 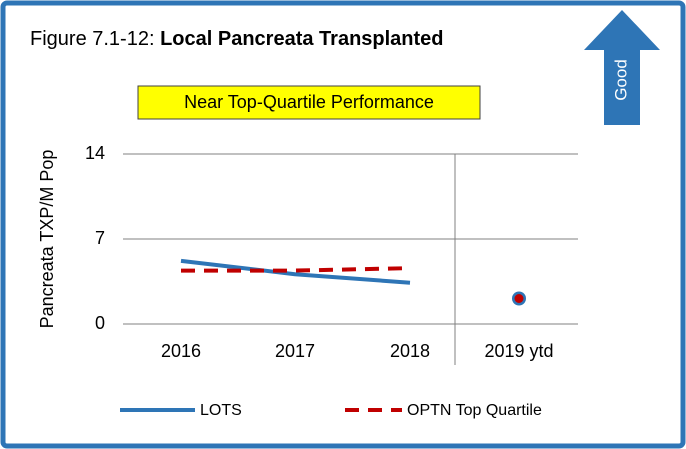 I want to click on ytd-marker, so click(x=519, y=298).